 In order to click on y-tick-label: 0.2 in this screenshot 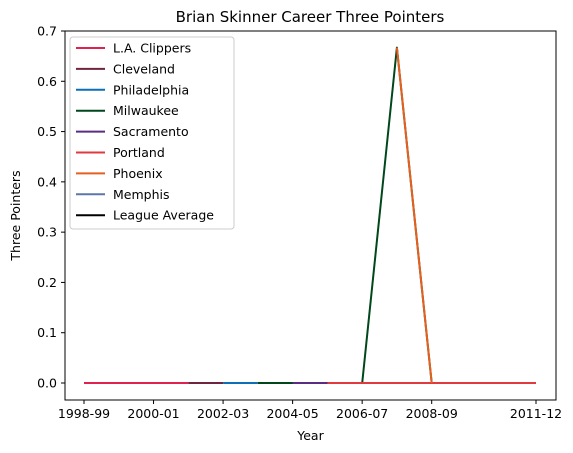, I will do `click(47, 282)`.